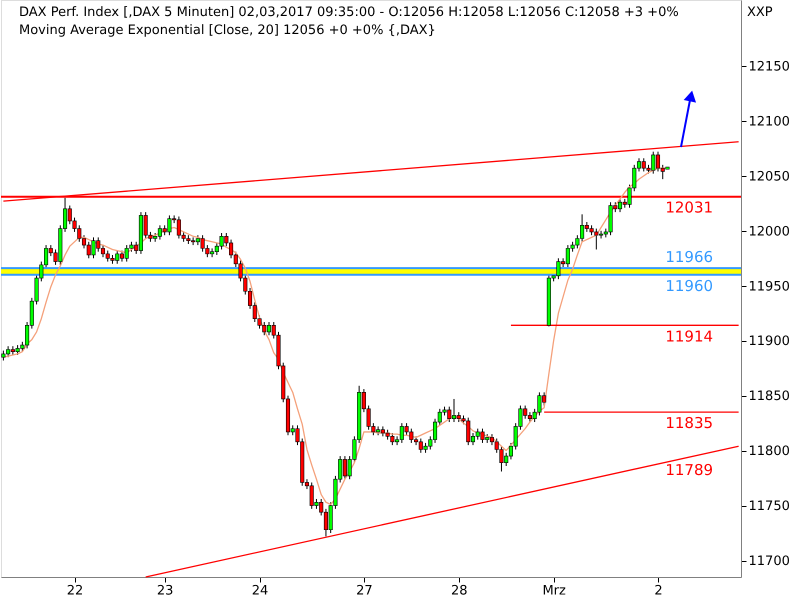  What do you see at coordinates (689, 470) in the screenshot?
I see `annotation: 11789` at bounding box center [689, 470].